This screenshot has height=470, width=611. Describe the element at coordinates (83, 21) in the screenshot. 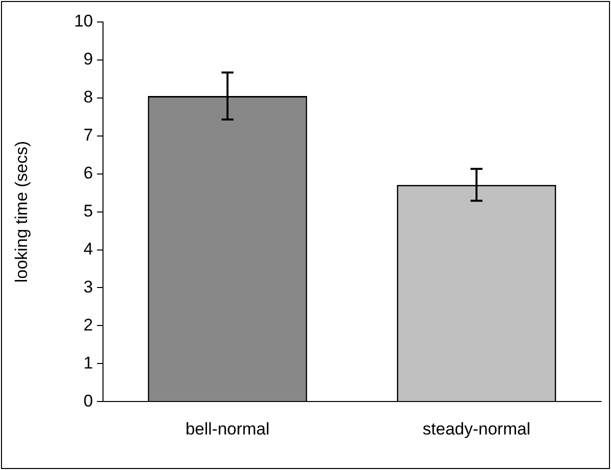

I see `y-tick-label: 10` at that location.